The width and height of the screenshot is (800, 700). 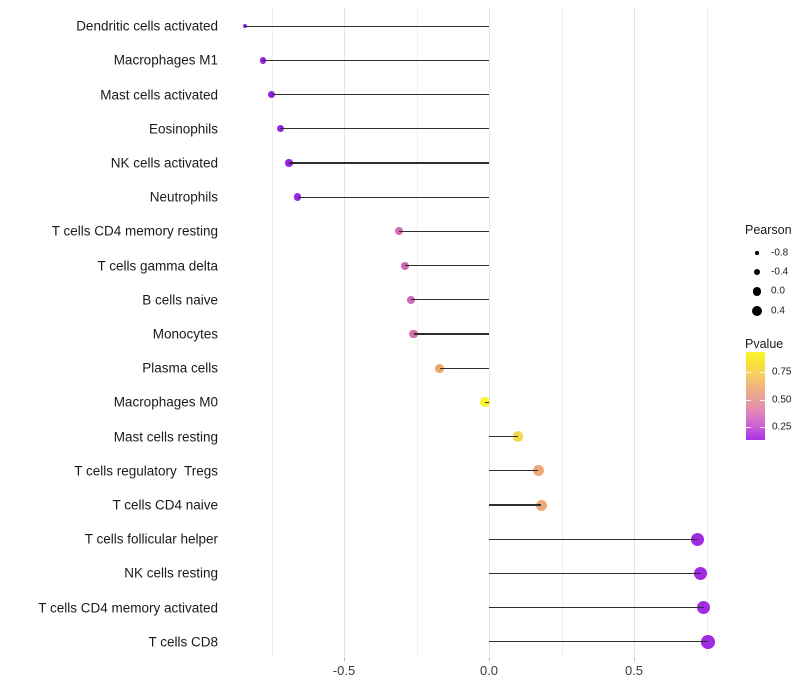 I want to click on colorbar-tick-label: 0.50, so click(x=782, y=400).